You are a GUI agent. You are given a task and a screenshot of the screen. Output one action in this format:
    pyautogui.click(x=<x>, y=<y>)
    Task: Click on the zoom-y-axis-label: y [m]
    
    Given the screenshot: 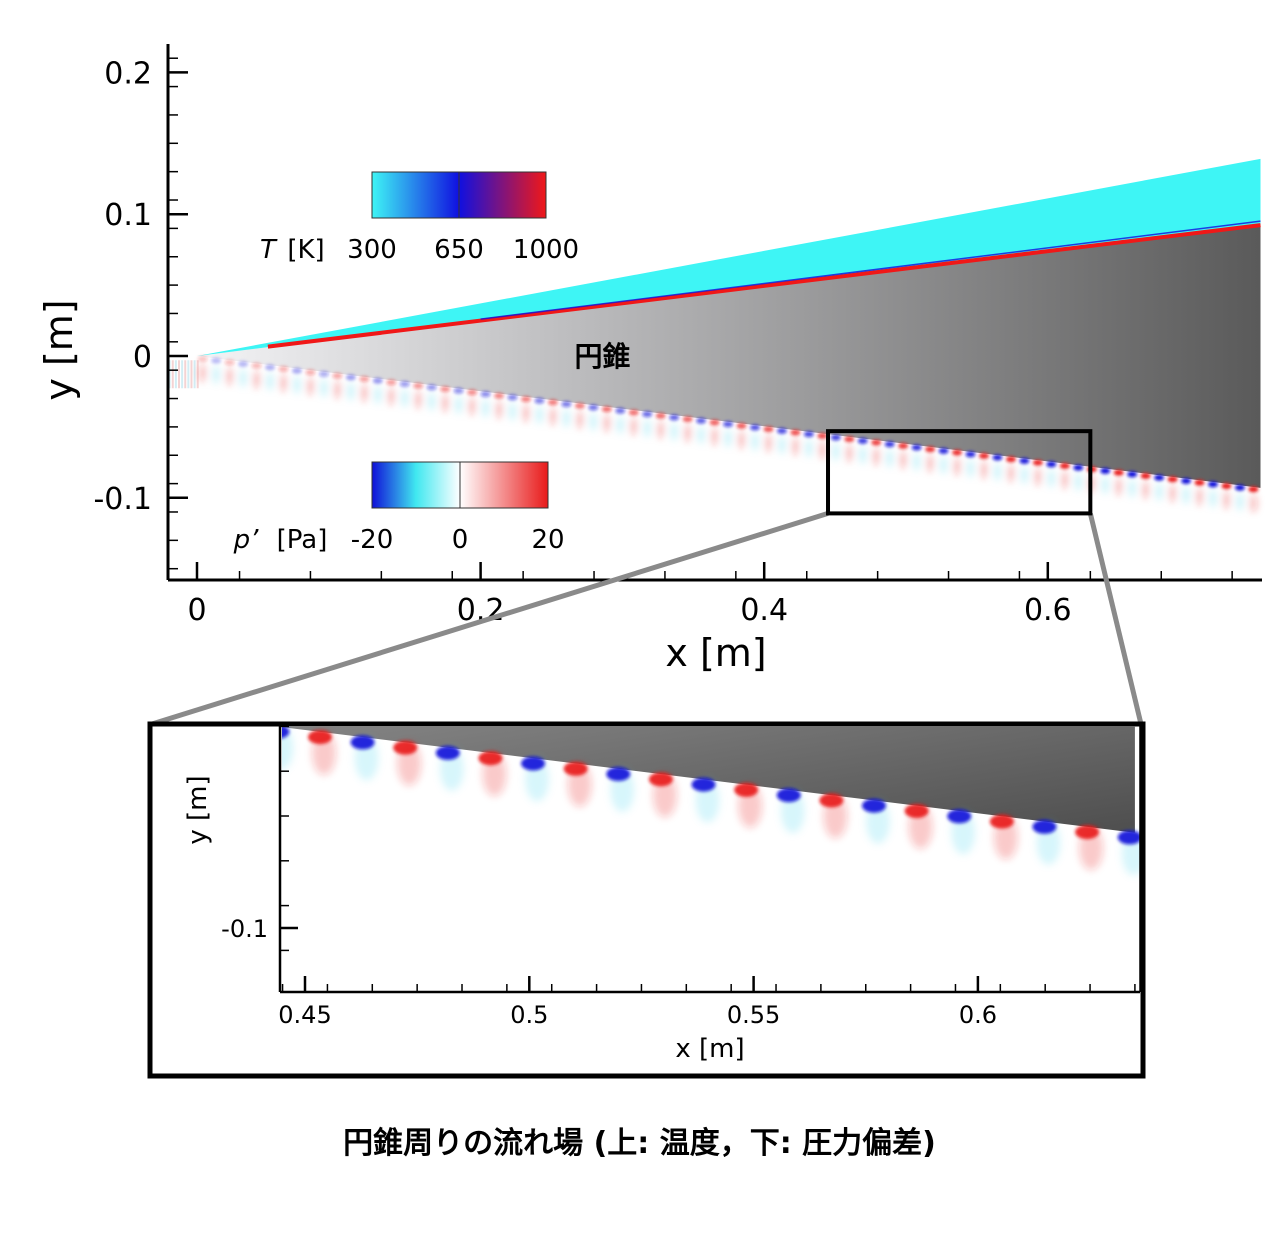 What is the action you would take?
    pyautogui.click(x=198, y=809)
    